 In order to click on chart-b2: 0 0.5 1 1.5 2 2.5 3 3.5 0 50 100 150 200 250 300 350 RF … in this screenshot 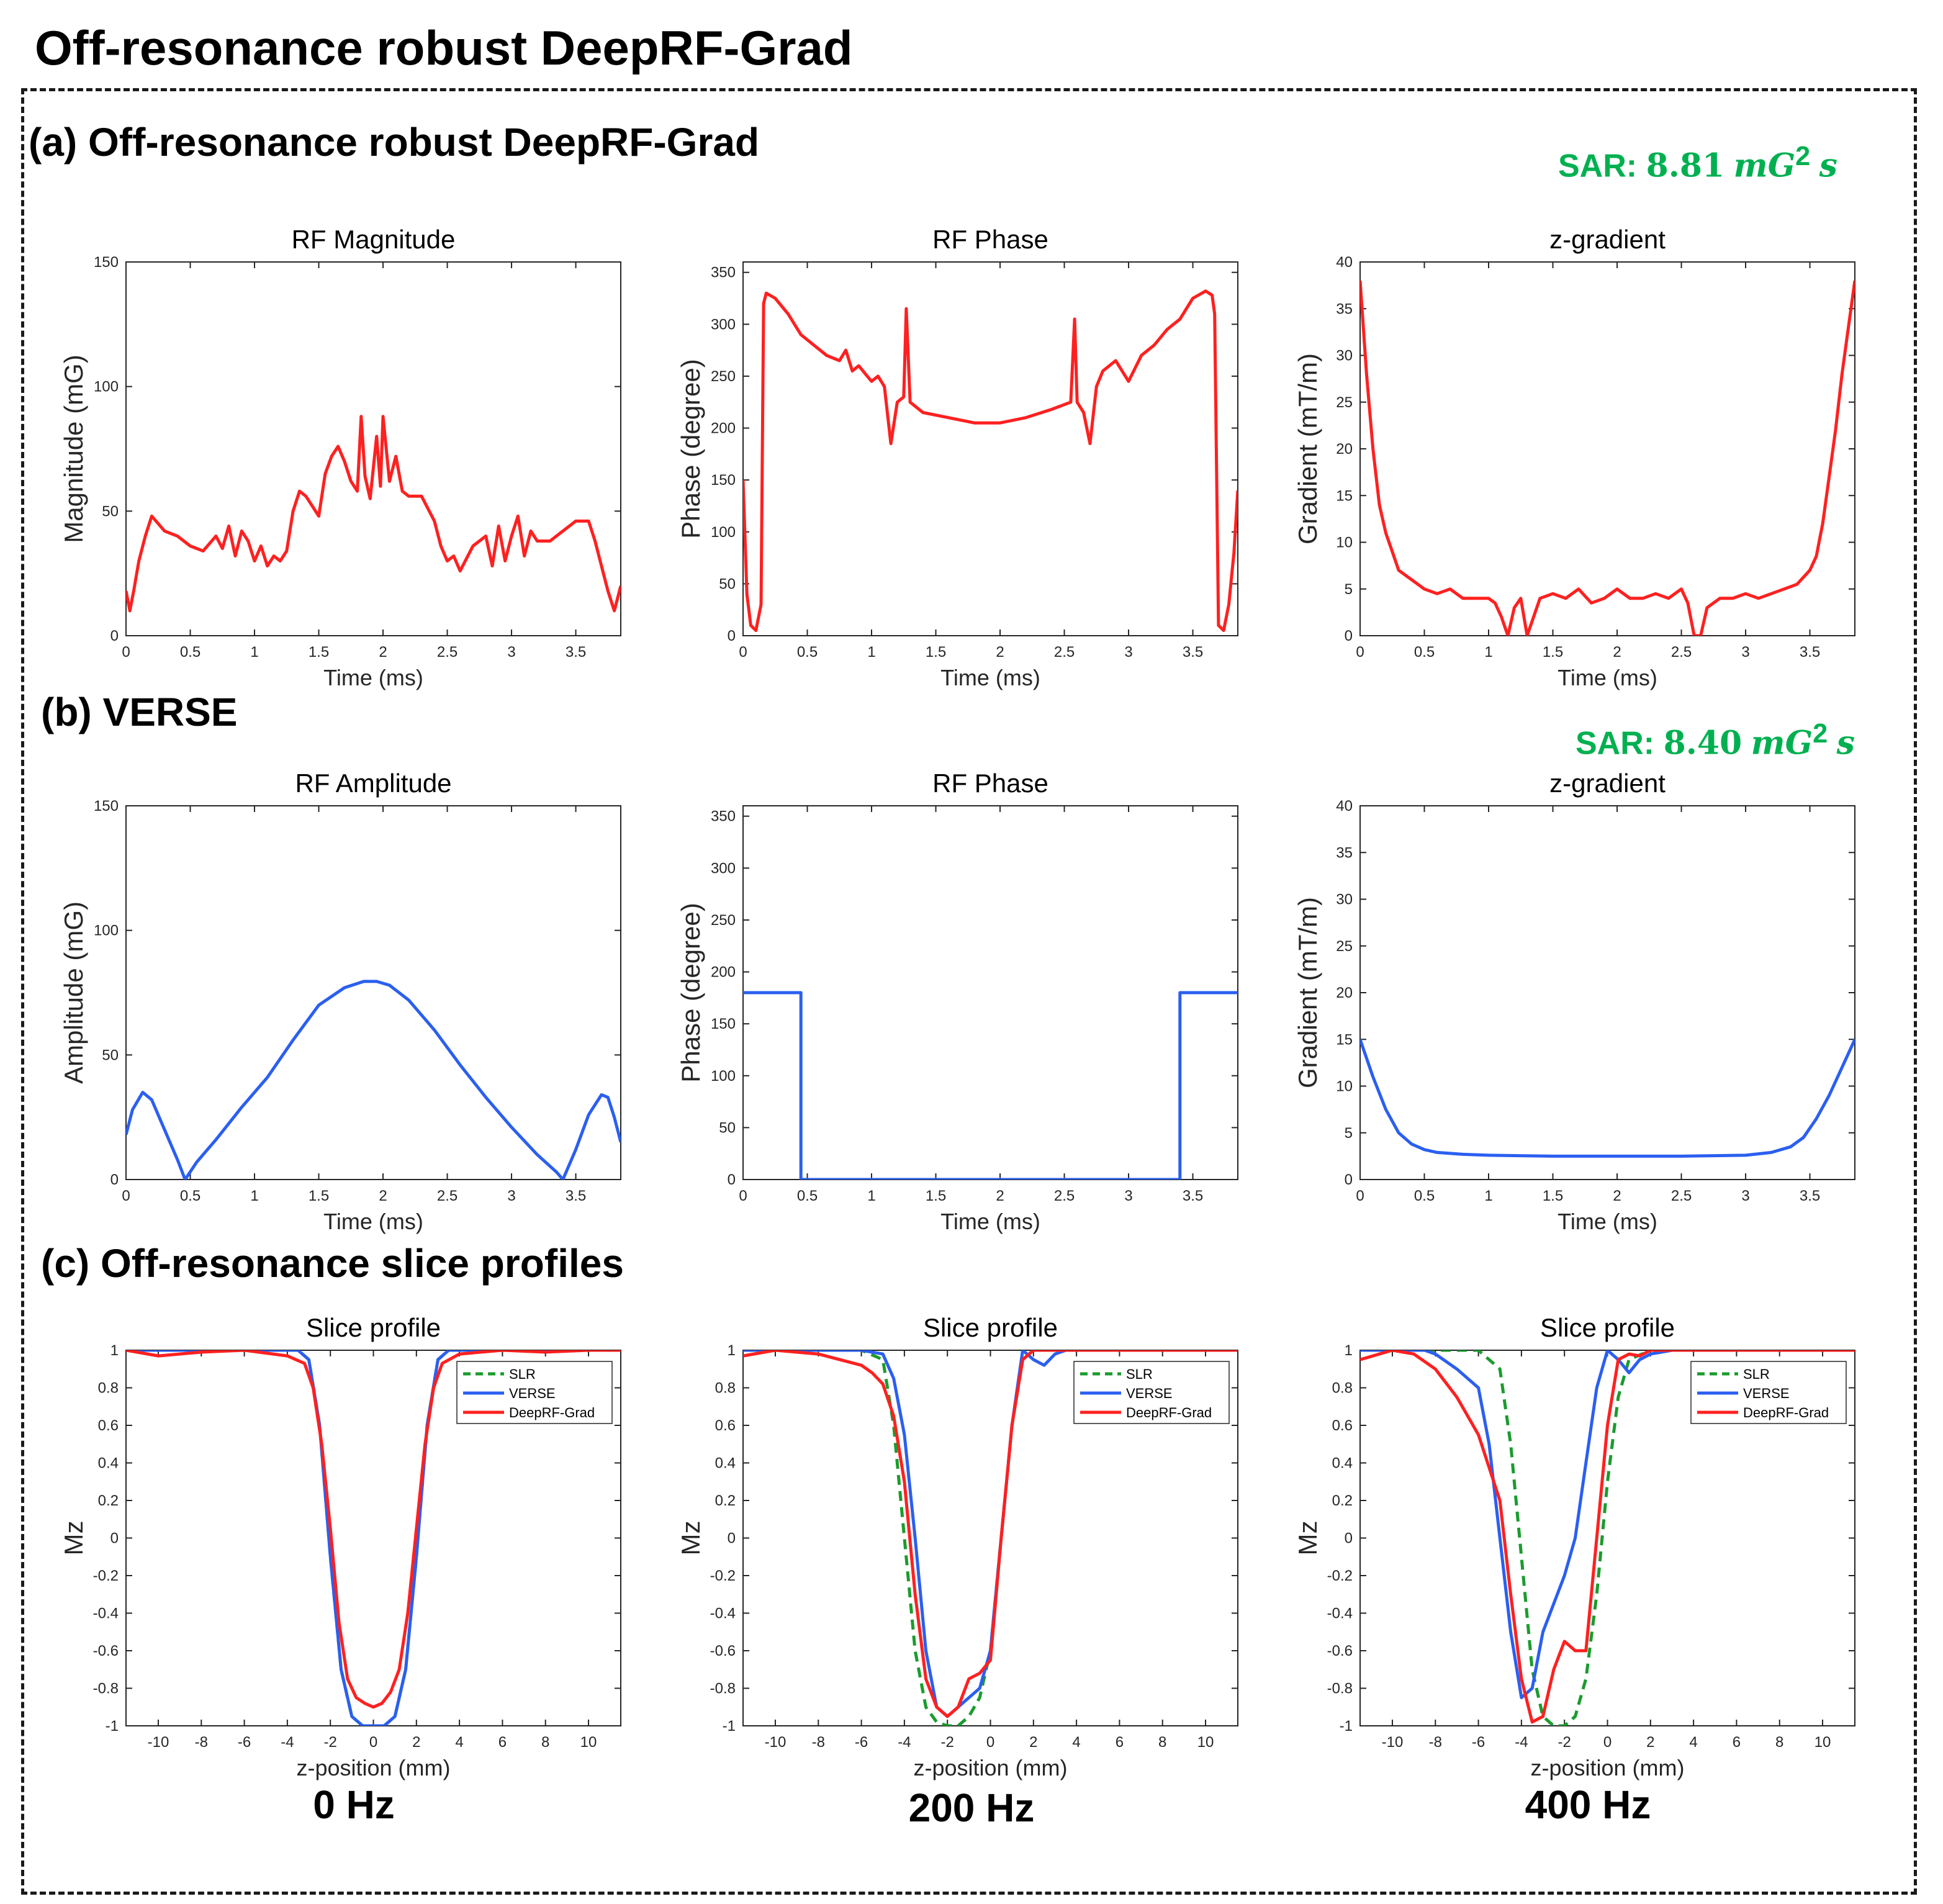, I will do `click(957, 1001)`.